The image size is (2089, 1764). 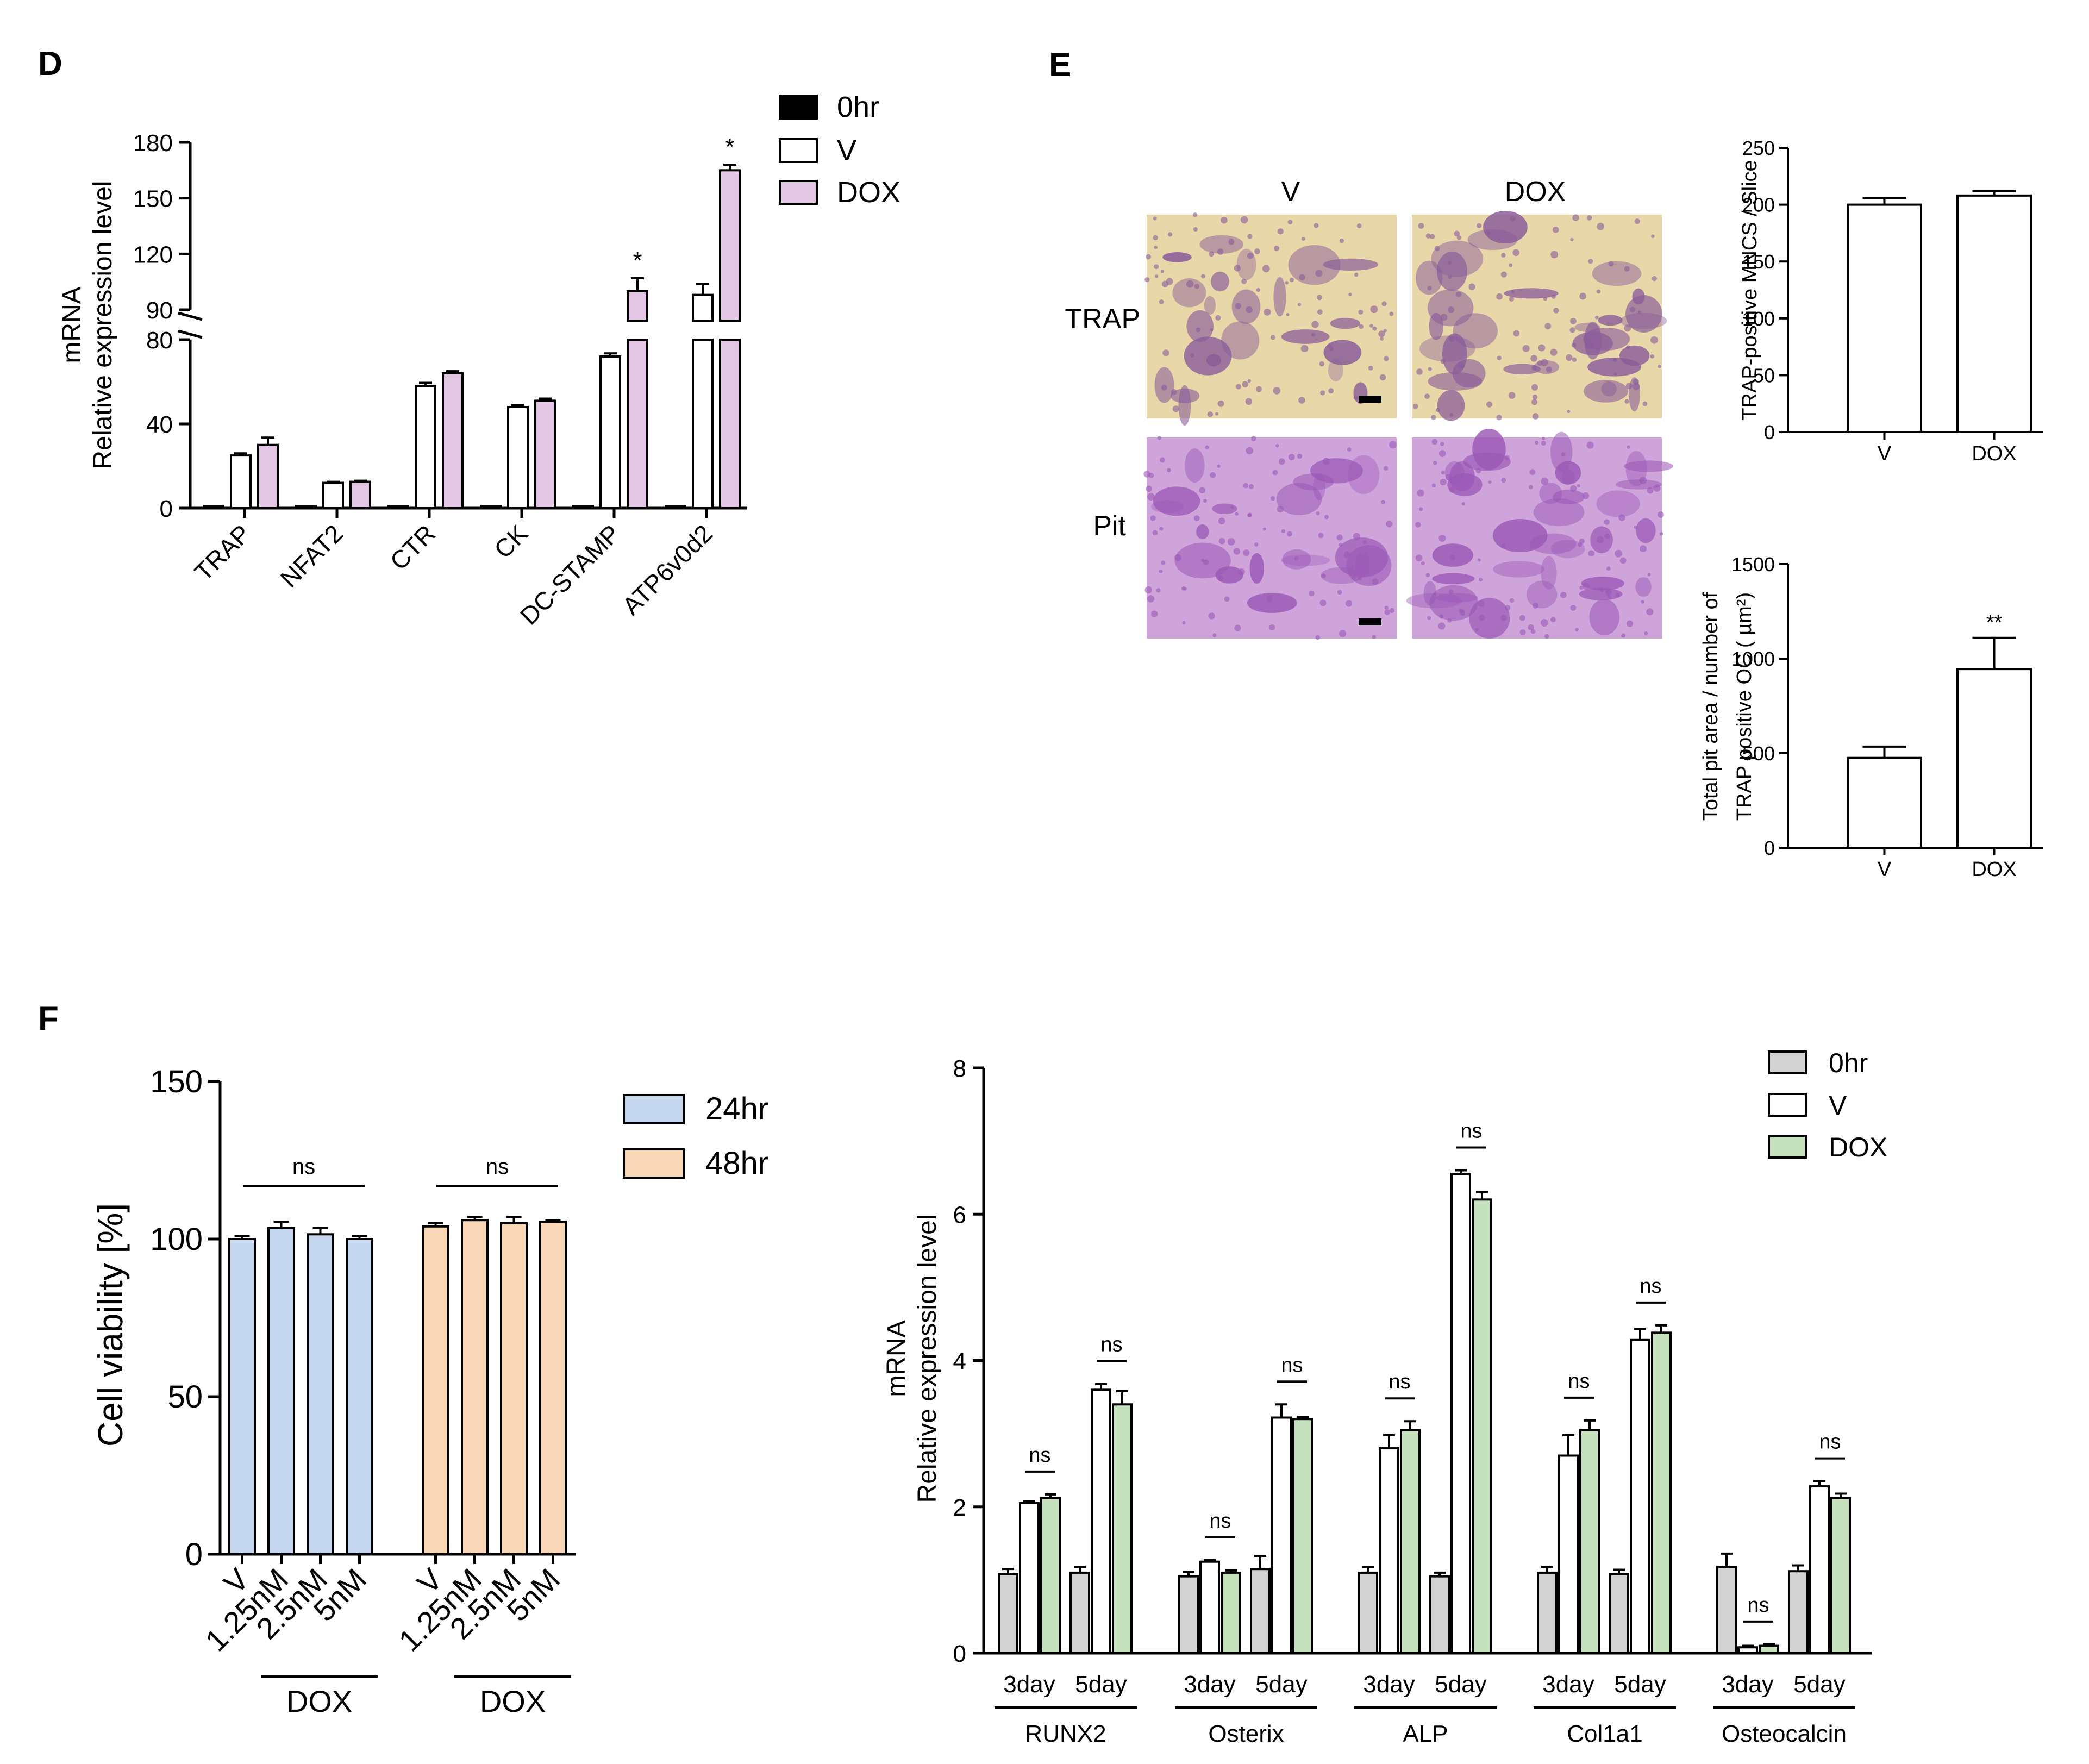 What do you see at coordinates (1884, 802) in the screenshot?
I see `e-bottom-bar-v` at bounding box center [1884, 802].